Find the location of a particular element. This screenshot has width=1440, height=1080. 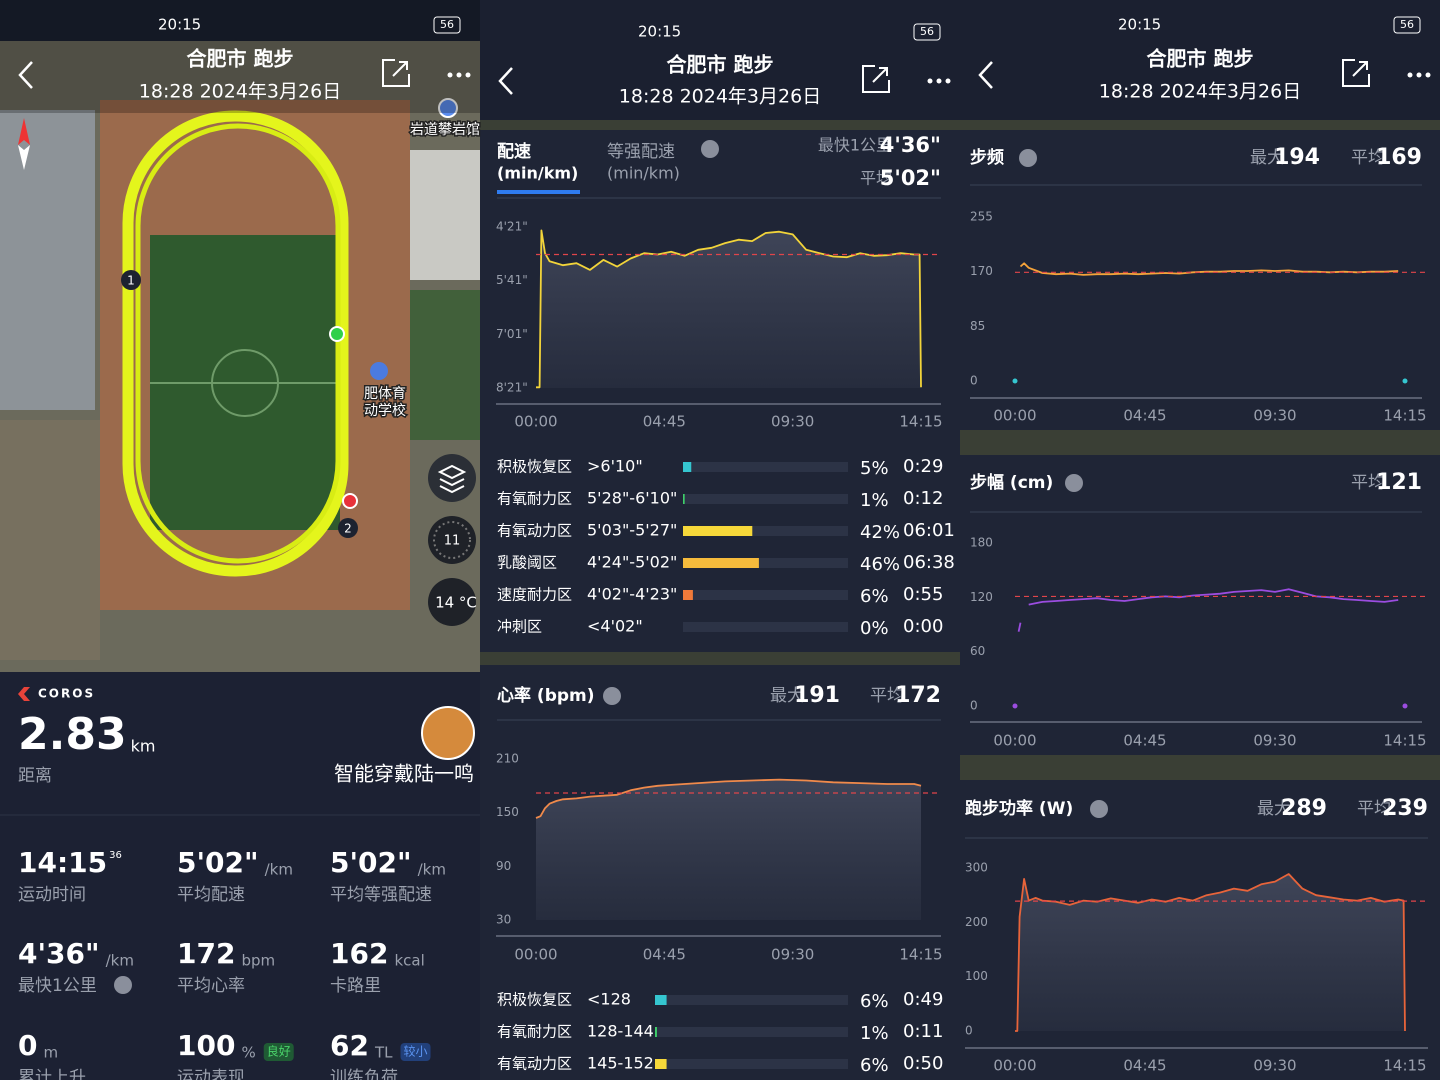

zone-time: 06:38 is located at coordinates (929, 562).